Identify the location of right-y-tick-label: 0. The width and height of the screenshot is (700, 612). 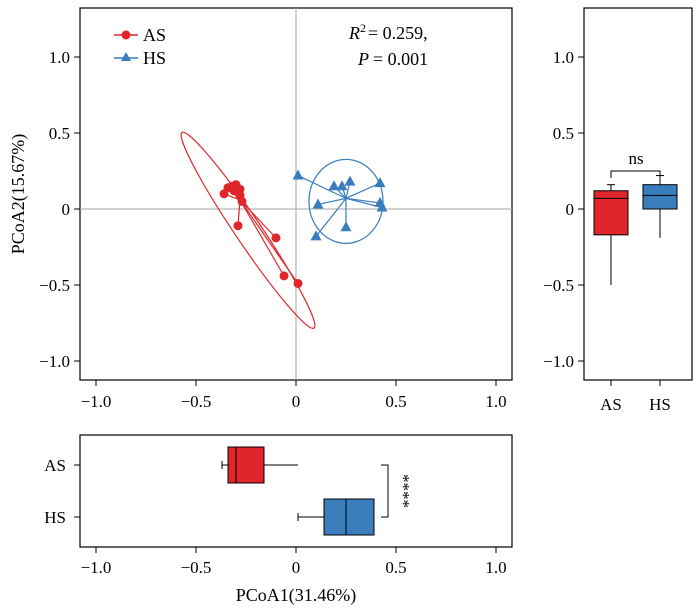
(570, 209).